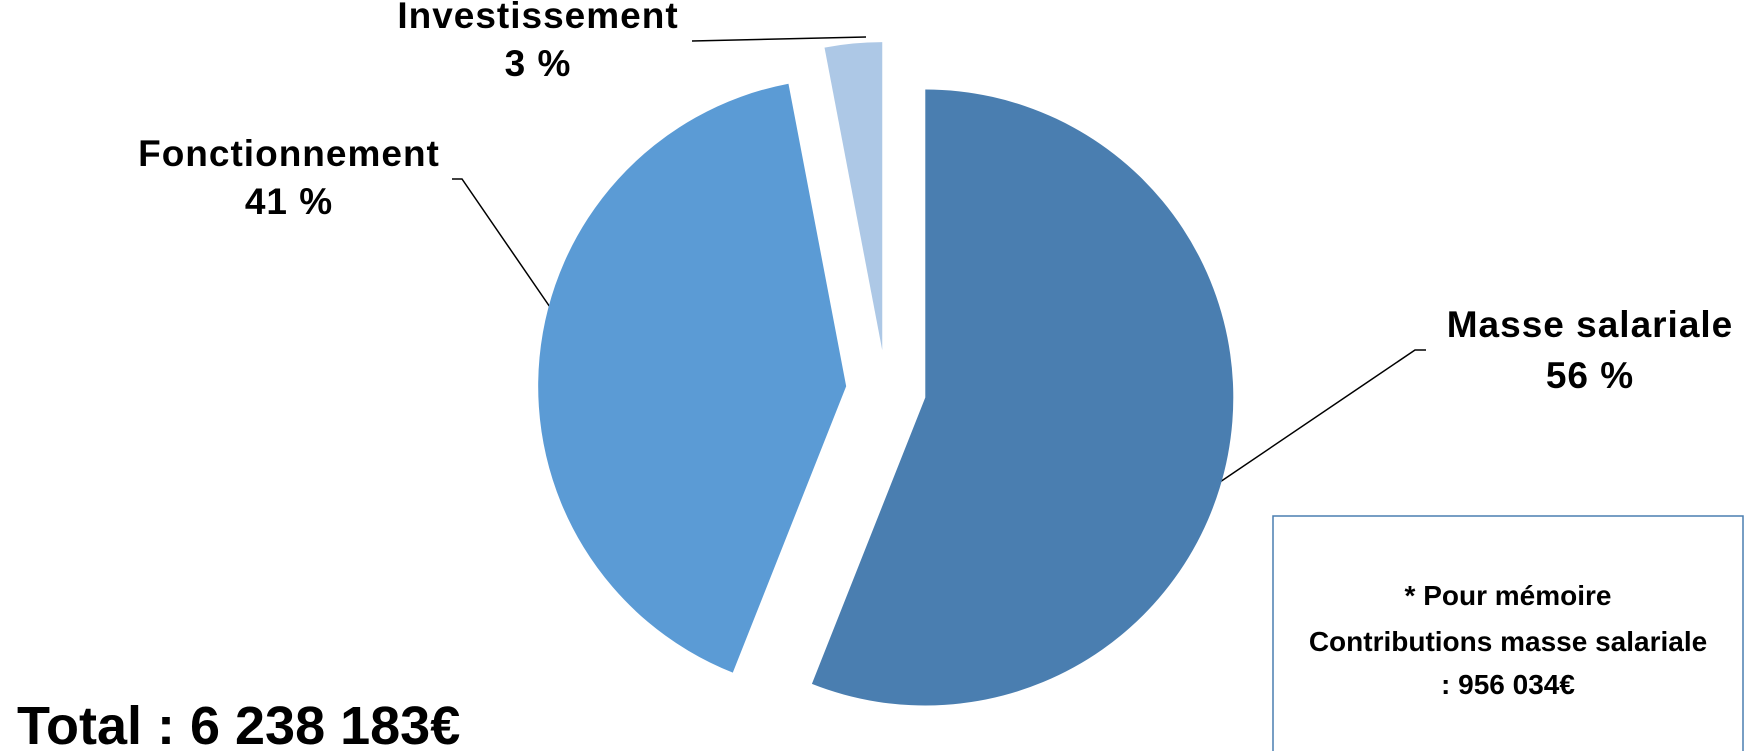 The image size is (1758, 751). Describe the element at coordinates (289, 201) in the screenshot. I see `value-label: 41 %` at that location.